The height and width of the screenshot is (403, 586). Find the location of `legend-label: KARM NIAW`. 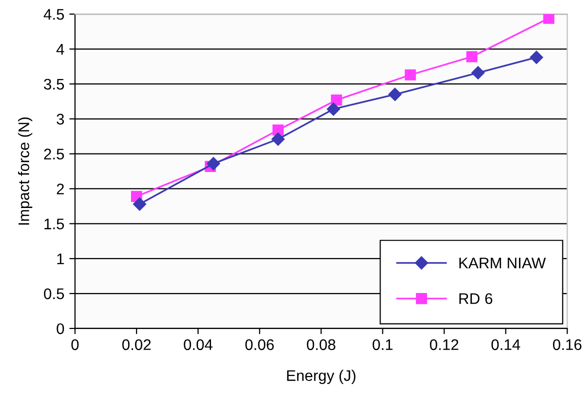

legend-label: KARM NIAW is located at coordinates (502, 263).